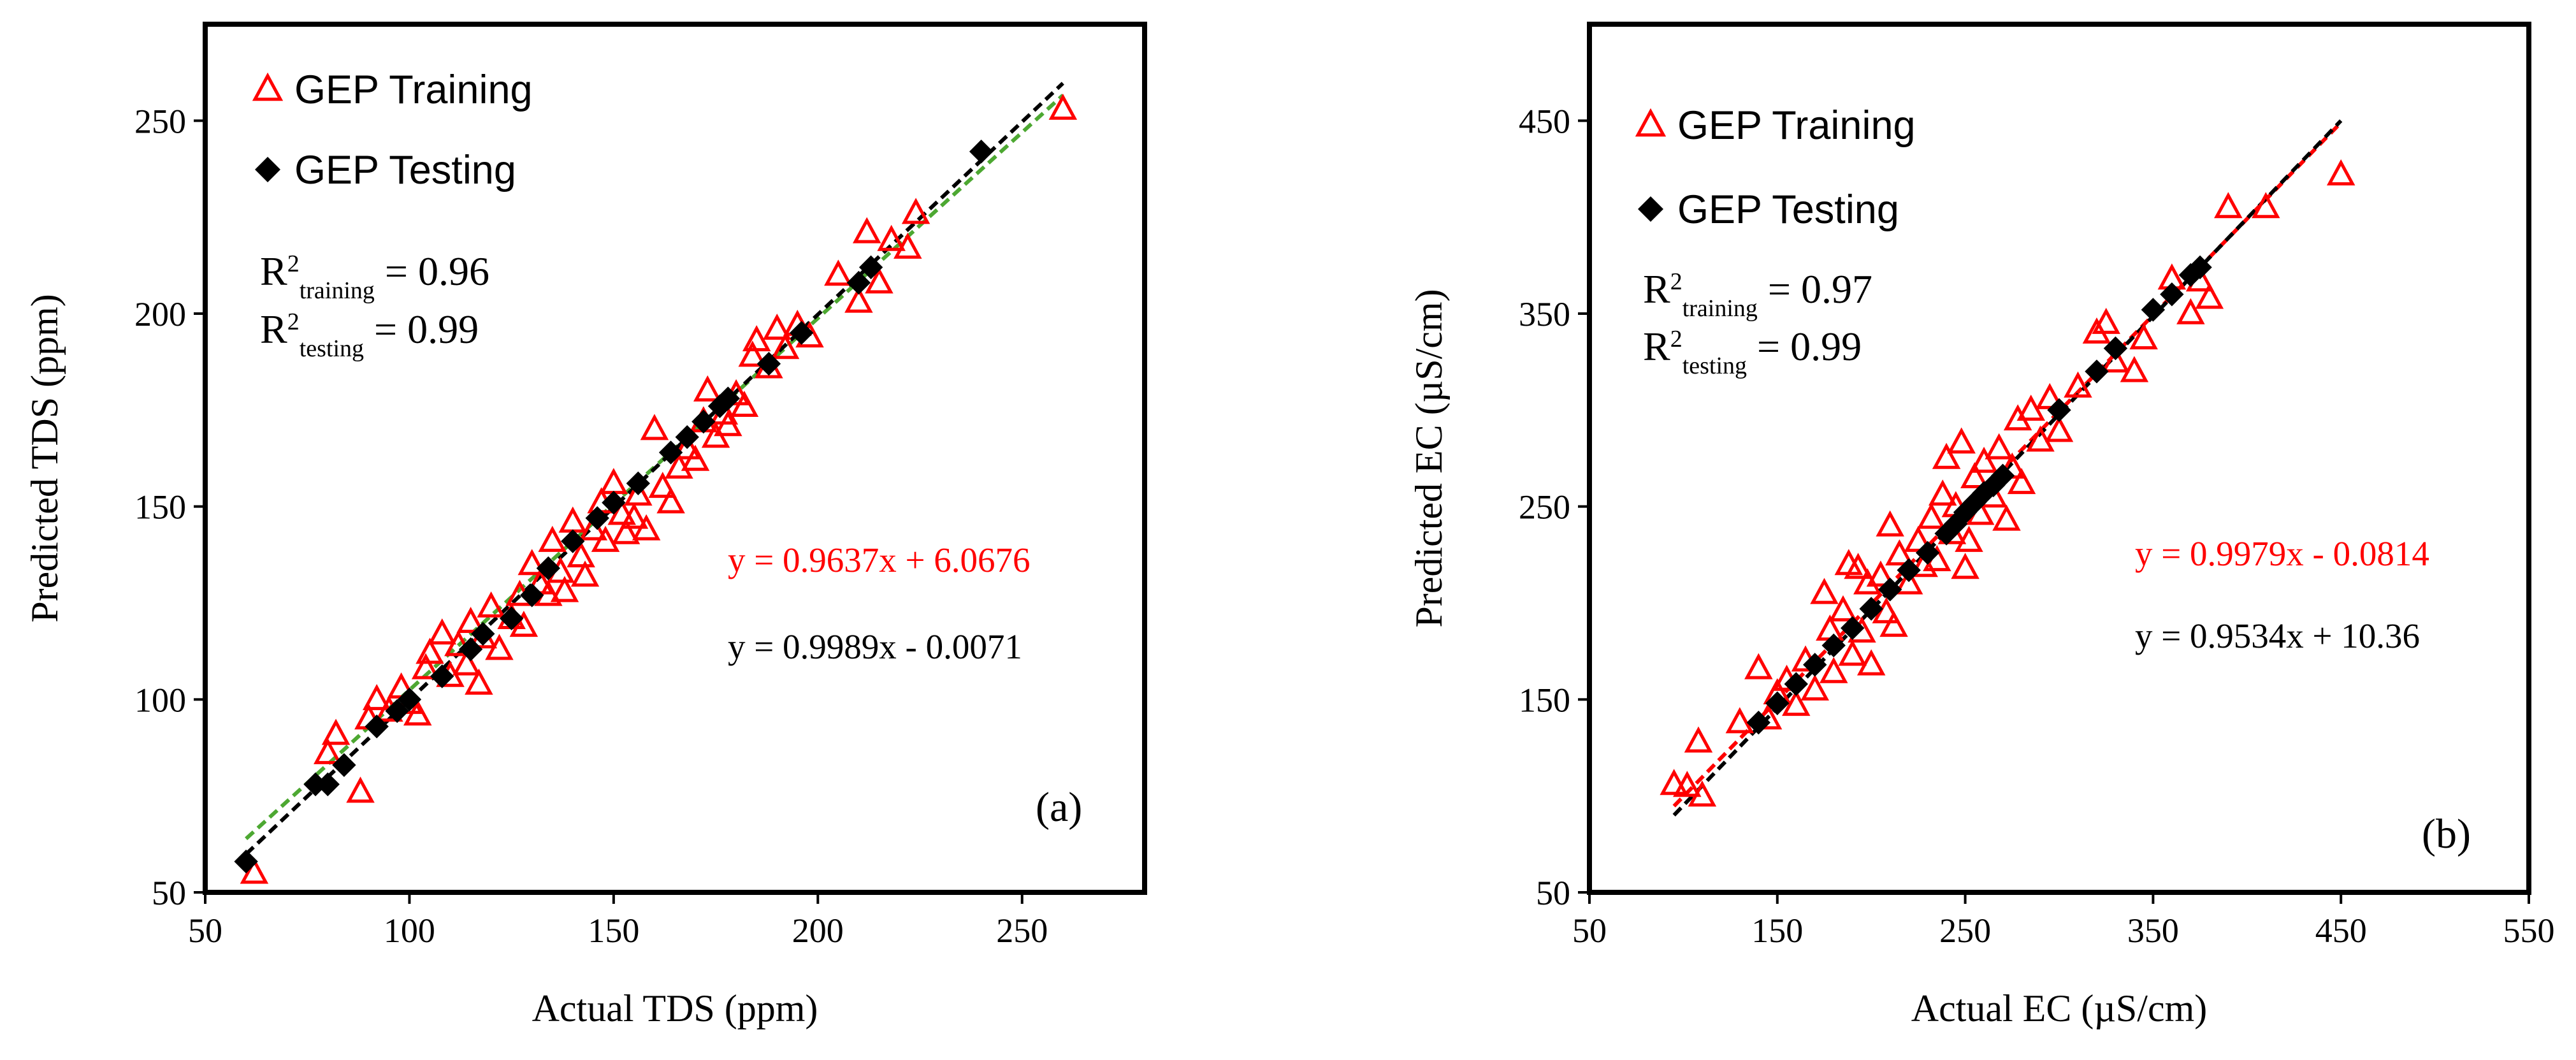  What do you see at coordinates (1544, 507) in the screenshot?
I see `panel-b-y-tick-labels: 50 150 250 350 450` at bounding box center [1544, 507].